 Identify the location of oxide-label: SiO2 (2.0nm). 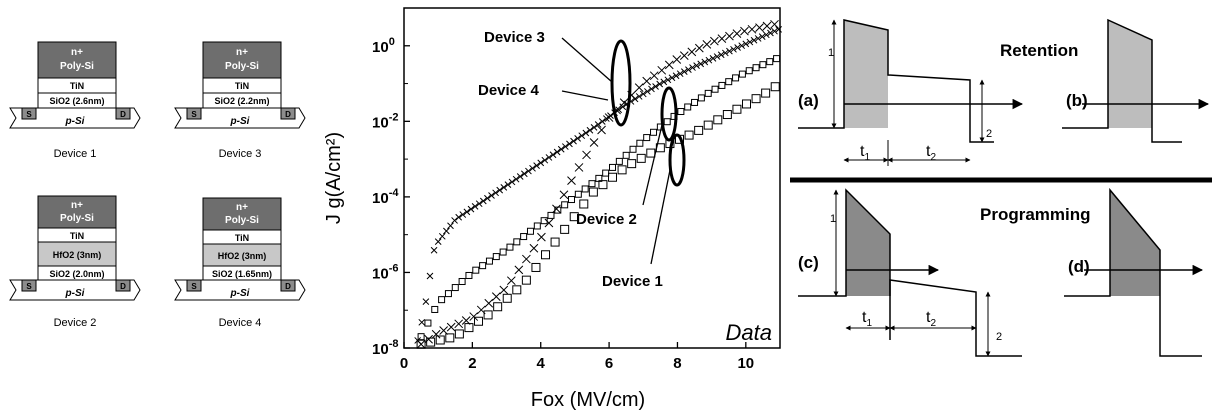
(76, 274).